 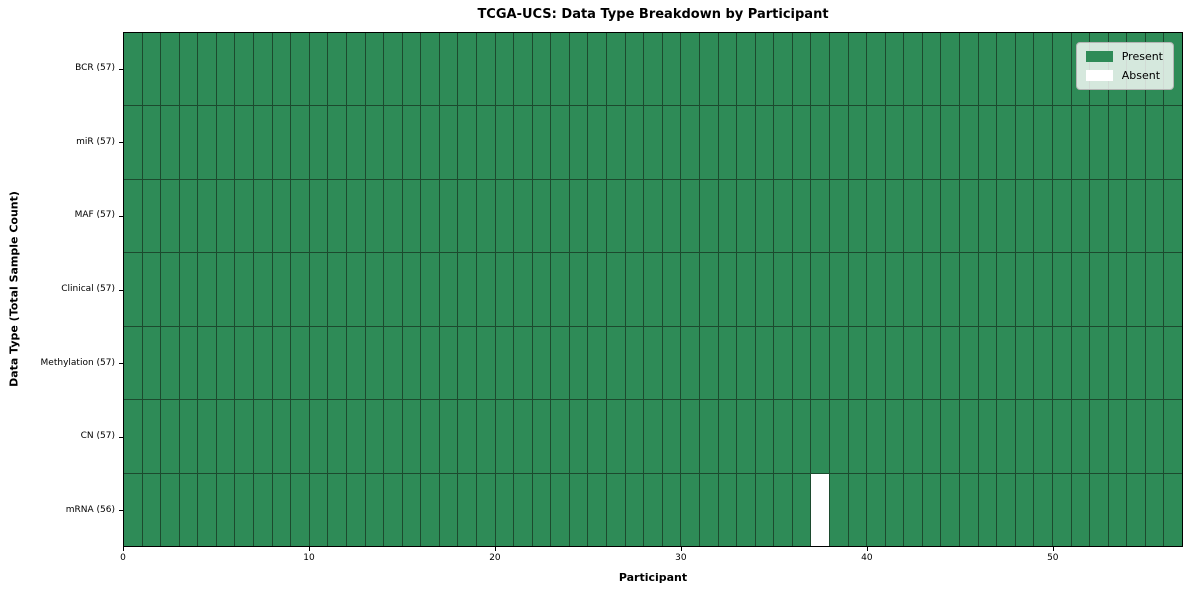 I want to click on legend-label-present: Present, so click(x=1142, y=56).